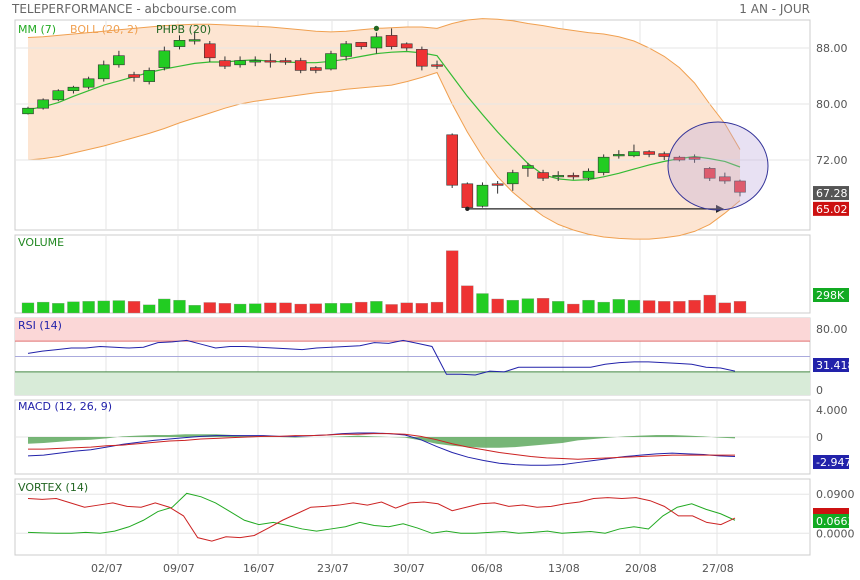  Describe the element at coordinates (124, 9) in the screenshot. I see `chart-title: TELEPERFORMANCE - abcbourse.com` at that location.